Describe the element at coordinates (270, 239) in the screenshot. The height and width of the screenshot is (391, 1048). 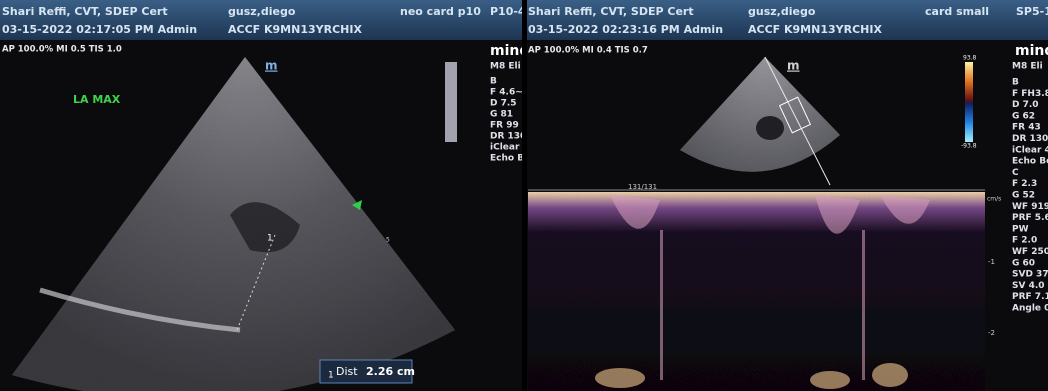
I see `caliper-index: 1` at that location.